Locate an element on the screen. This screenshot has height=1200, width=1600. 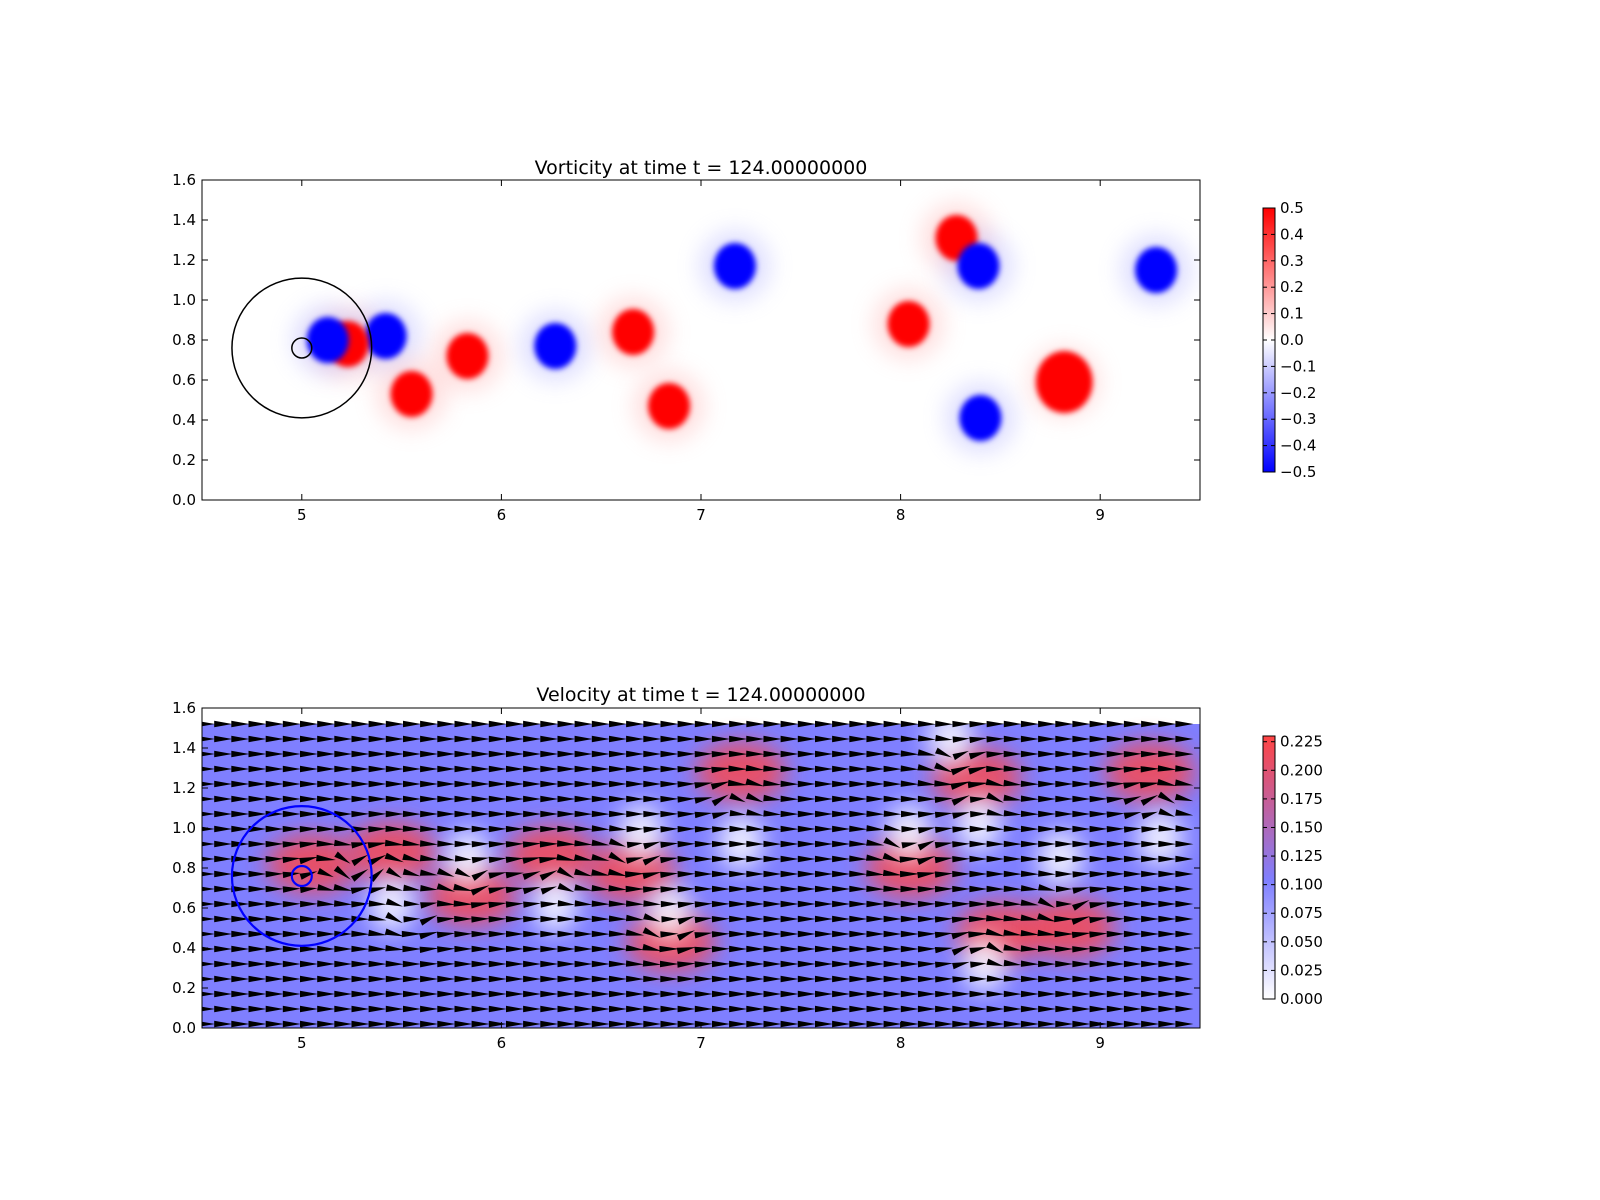
y-tick-label: 0.2 is located at coordinates (184, 988).